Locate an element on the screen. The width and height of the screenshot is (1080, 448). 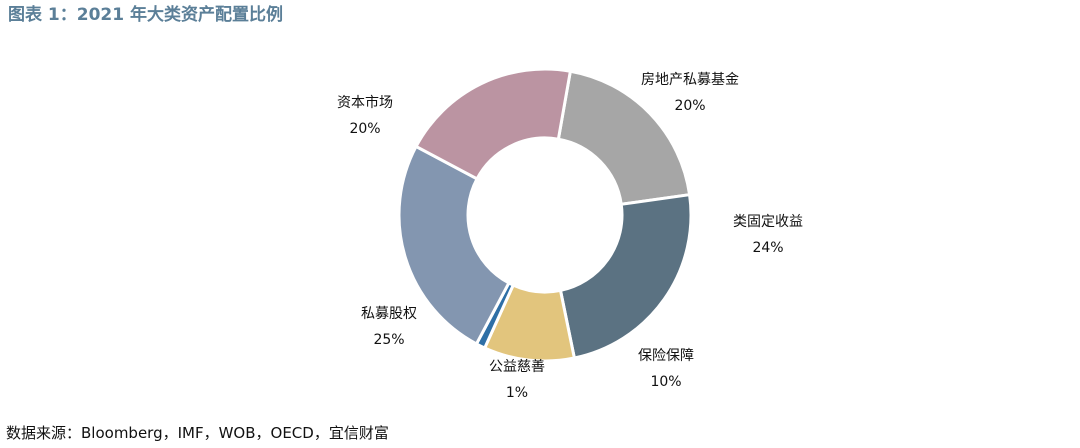
data-source: 数据来源：Bloomberg，IMF，WOB，OECD，宜信财富 is located at coordinates (197, 433).